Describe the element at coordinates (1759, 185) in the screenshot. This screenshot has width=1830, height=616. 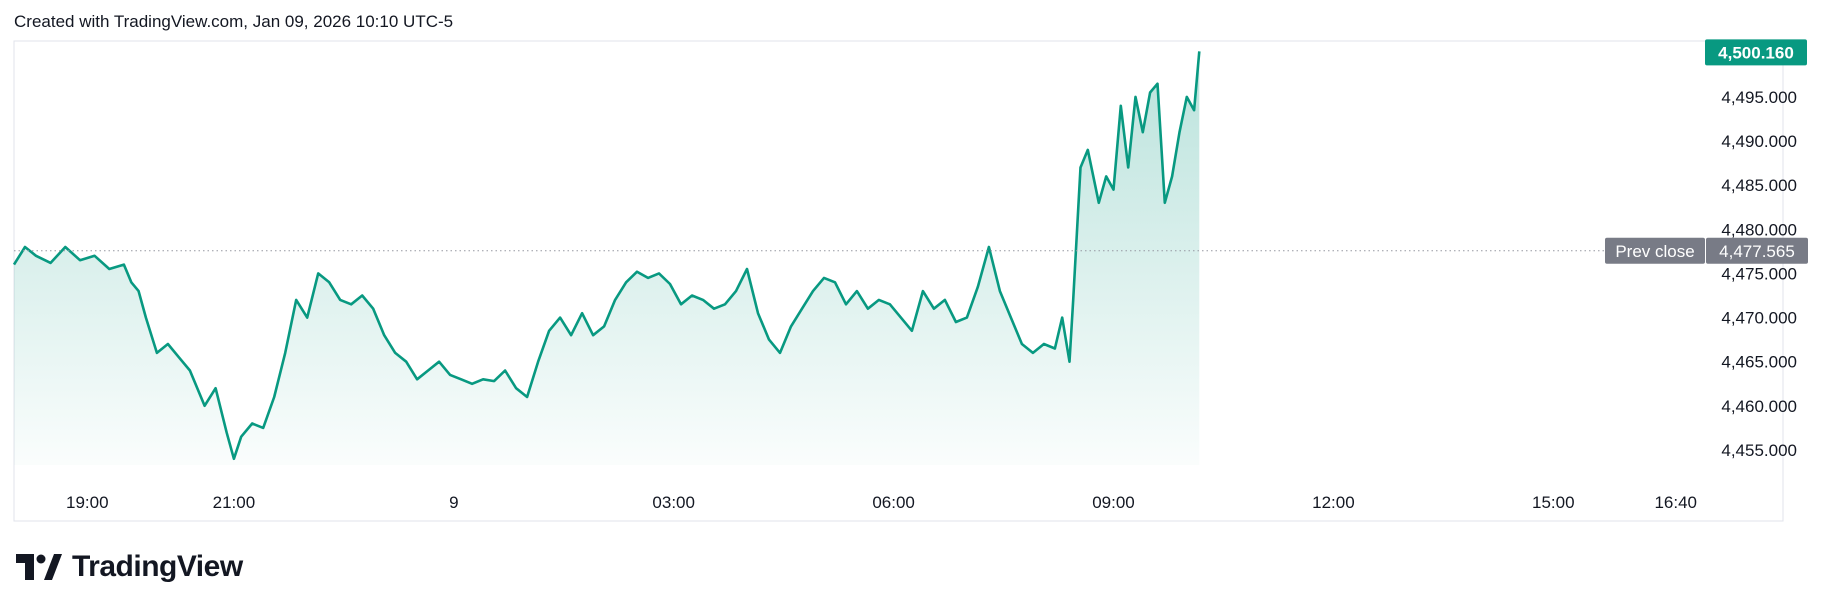
I see `y-tick-label: 4,485.000` at that location.